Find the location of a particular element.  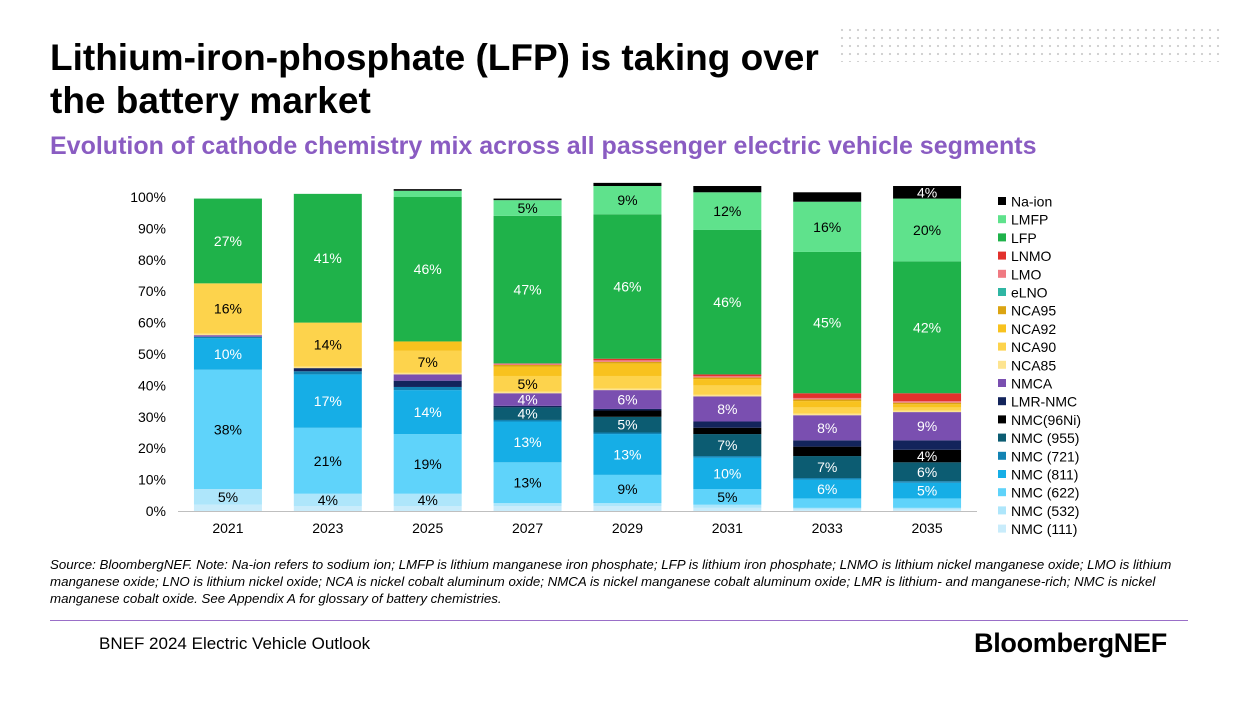

y-tick-label: 20% is located at coordinates (152, 448).